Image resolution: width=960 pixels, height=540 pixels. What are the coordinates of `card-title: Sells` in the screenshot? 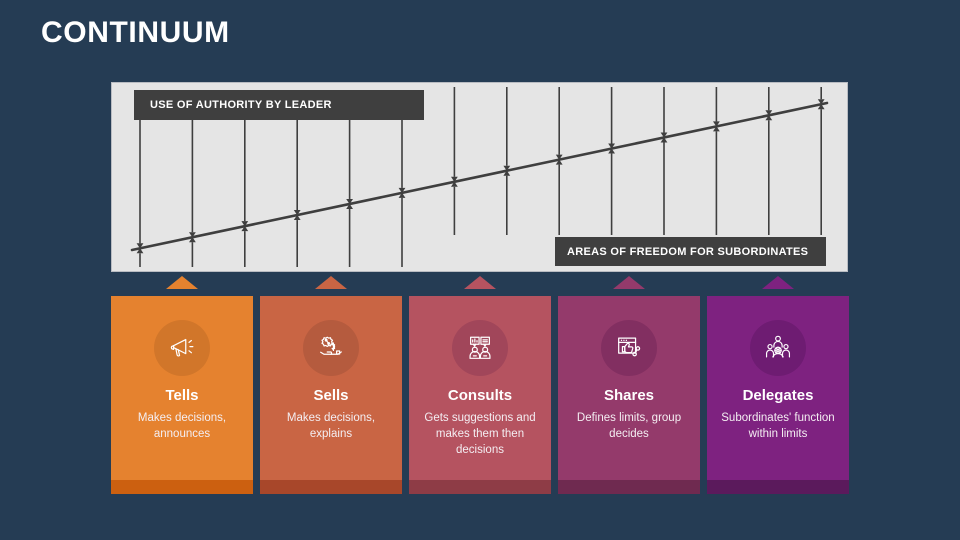 It's located at (331, 395).